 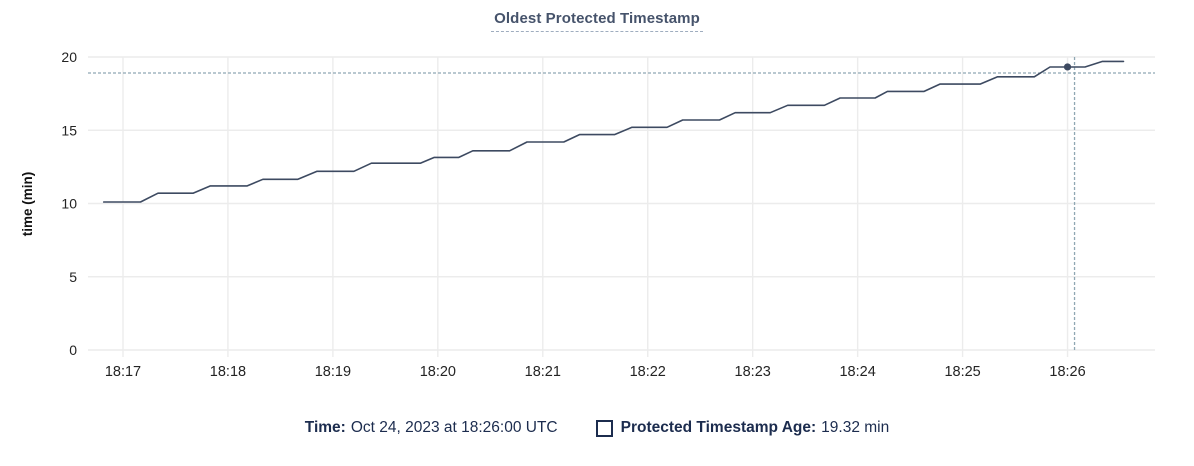 I want to click on x-tick-label: 18:19, so click(x=333, y=372).